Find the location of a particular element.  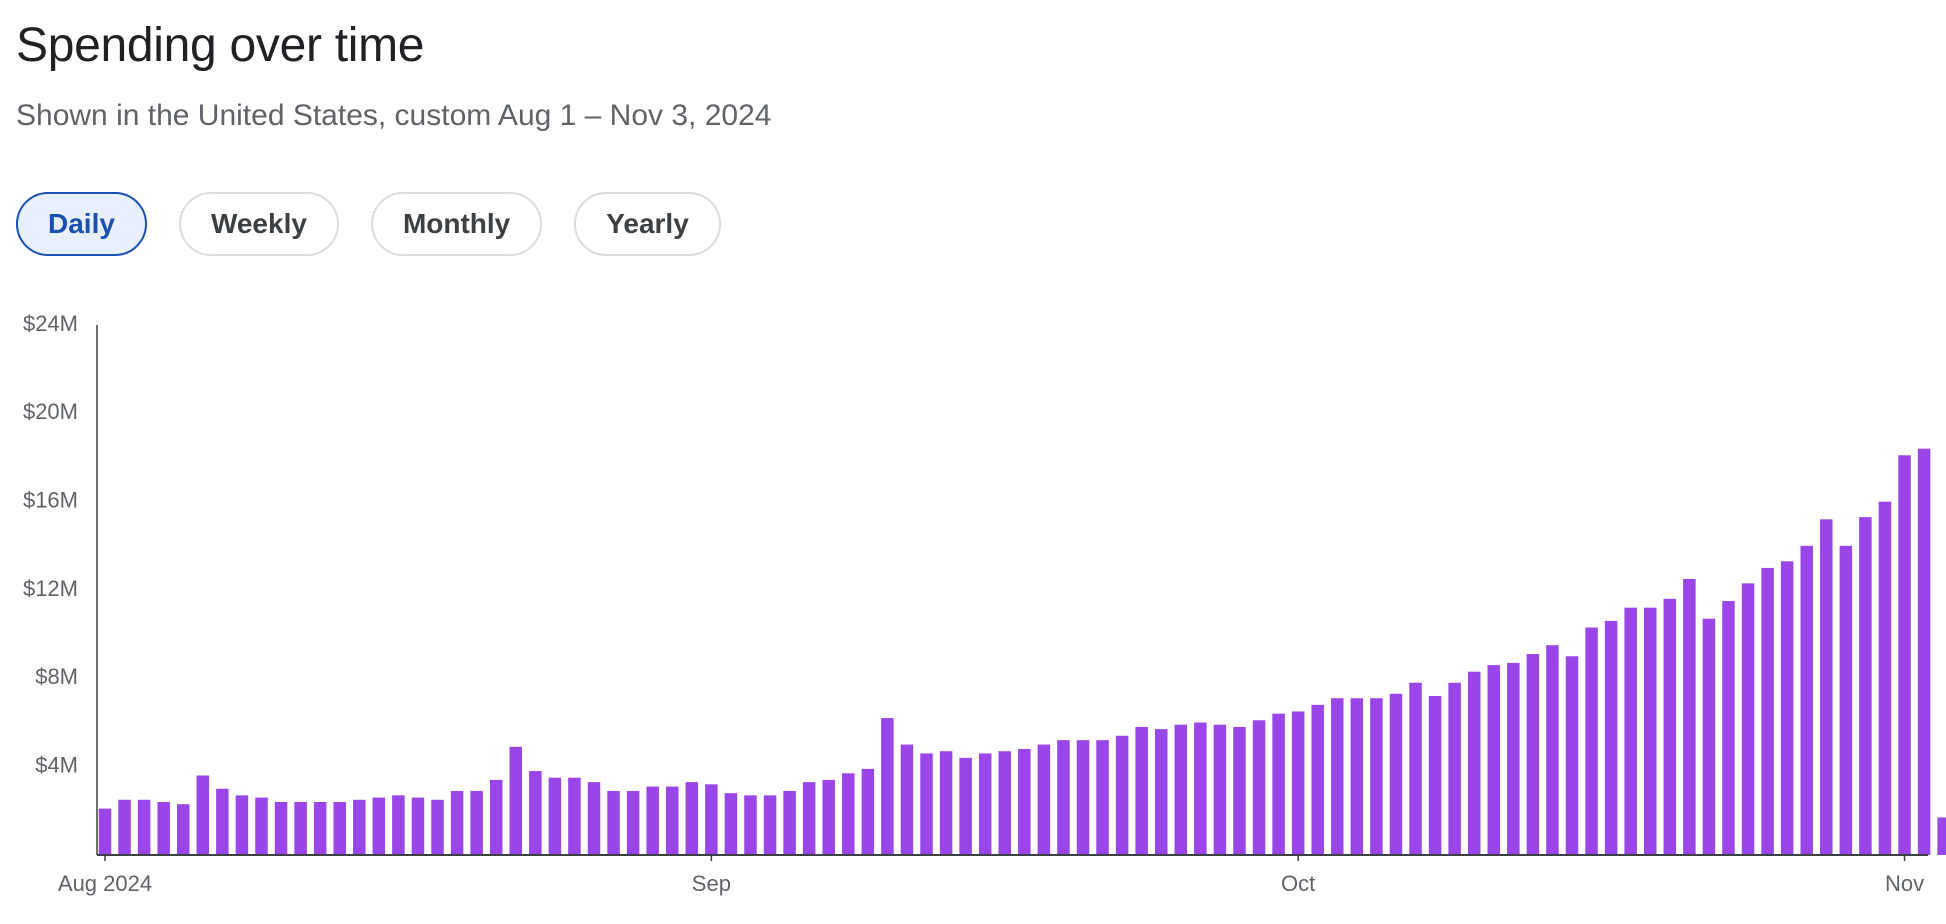

weekly-toggle-button: Weekly is located at coordinates (258, 224).